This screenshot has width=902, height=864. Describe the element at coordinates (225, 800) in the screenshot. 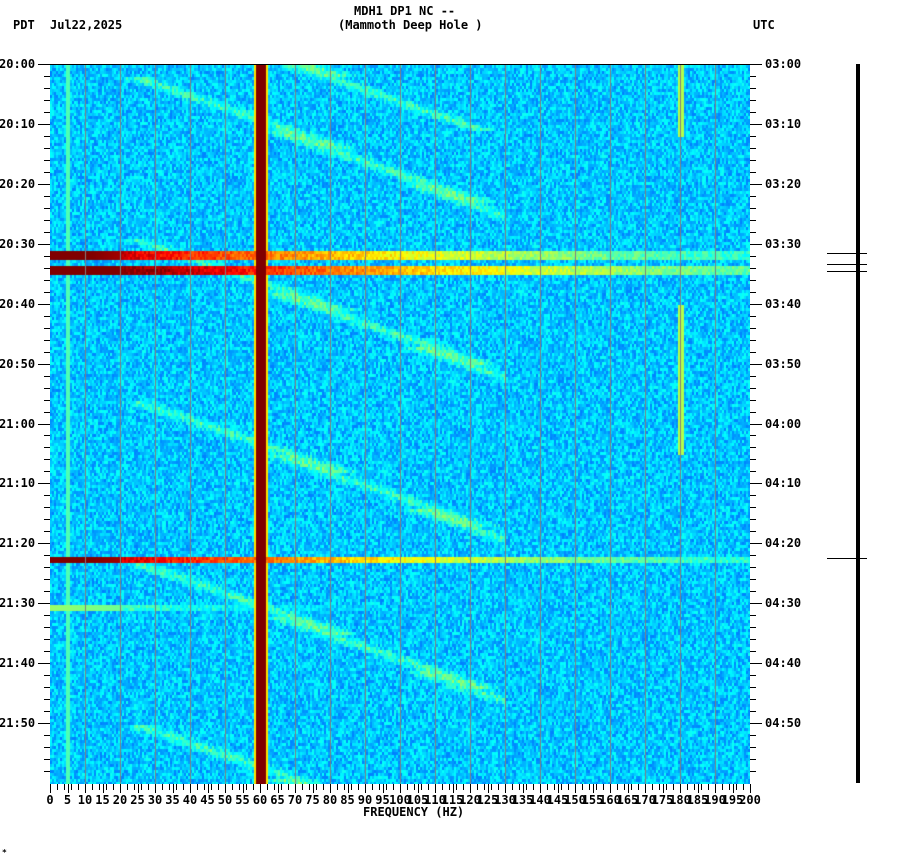

I see `x-label: 50` at that location.